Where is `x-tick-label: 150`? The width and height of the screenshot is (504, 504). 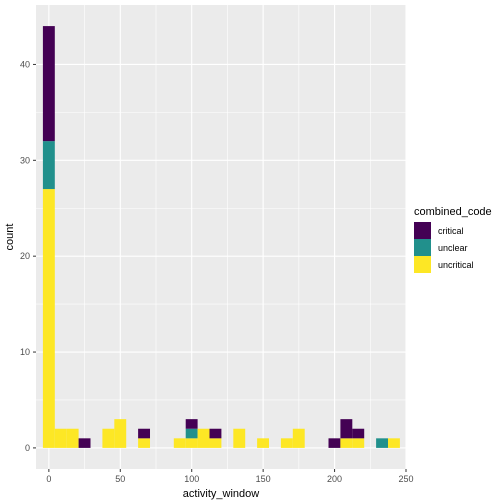
x-tick-label: 150 is located at coordinates (263, 479).